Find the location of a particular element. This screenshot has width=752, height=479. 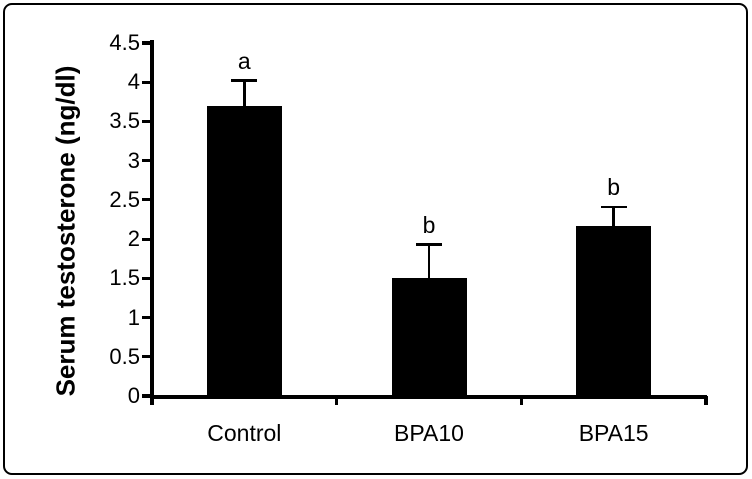

y-tick-label: 1 is located at coordinates (133, 317).